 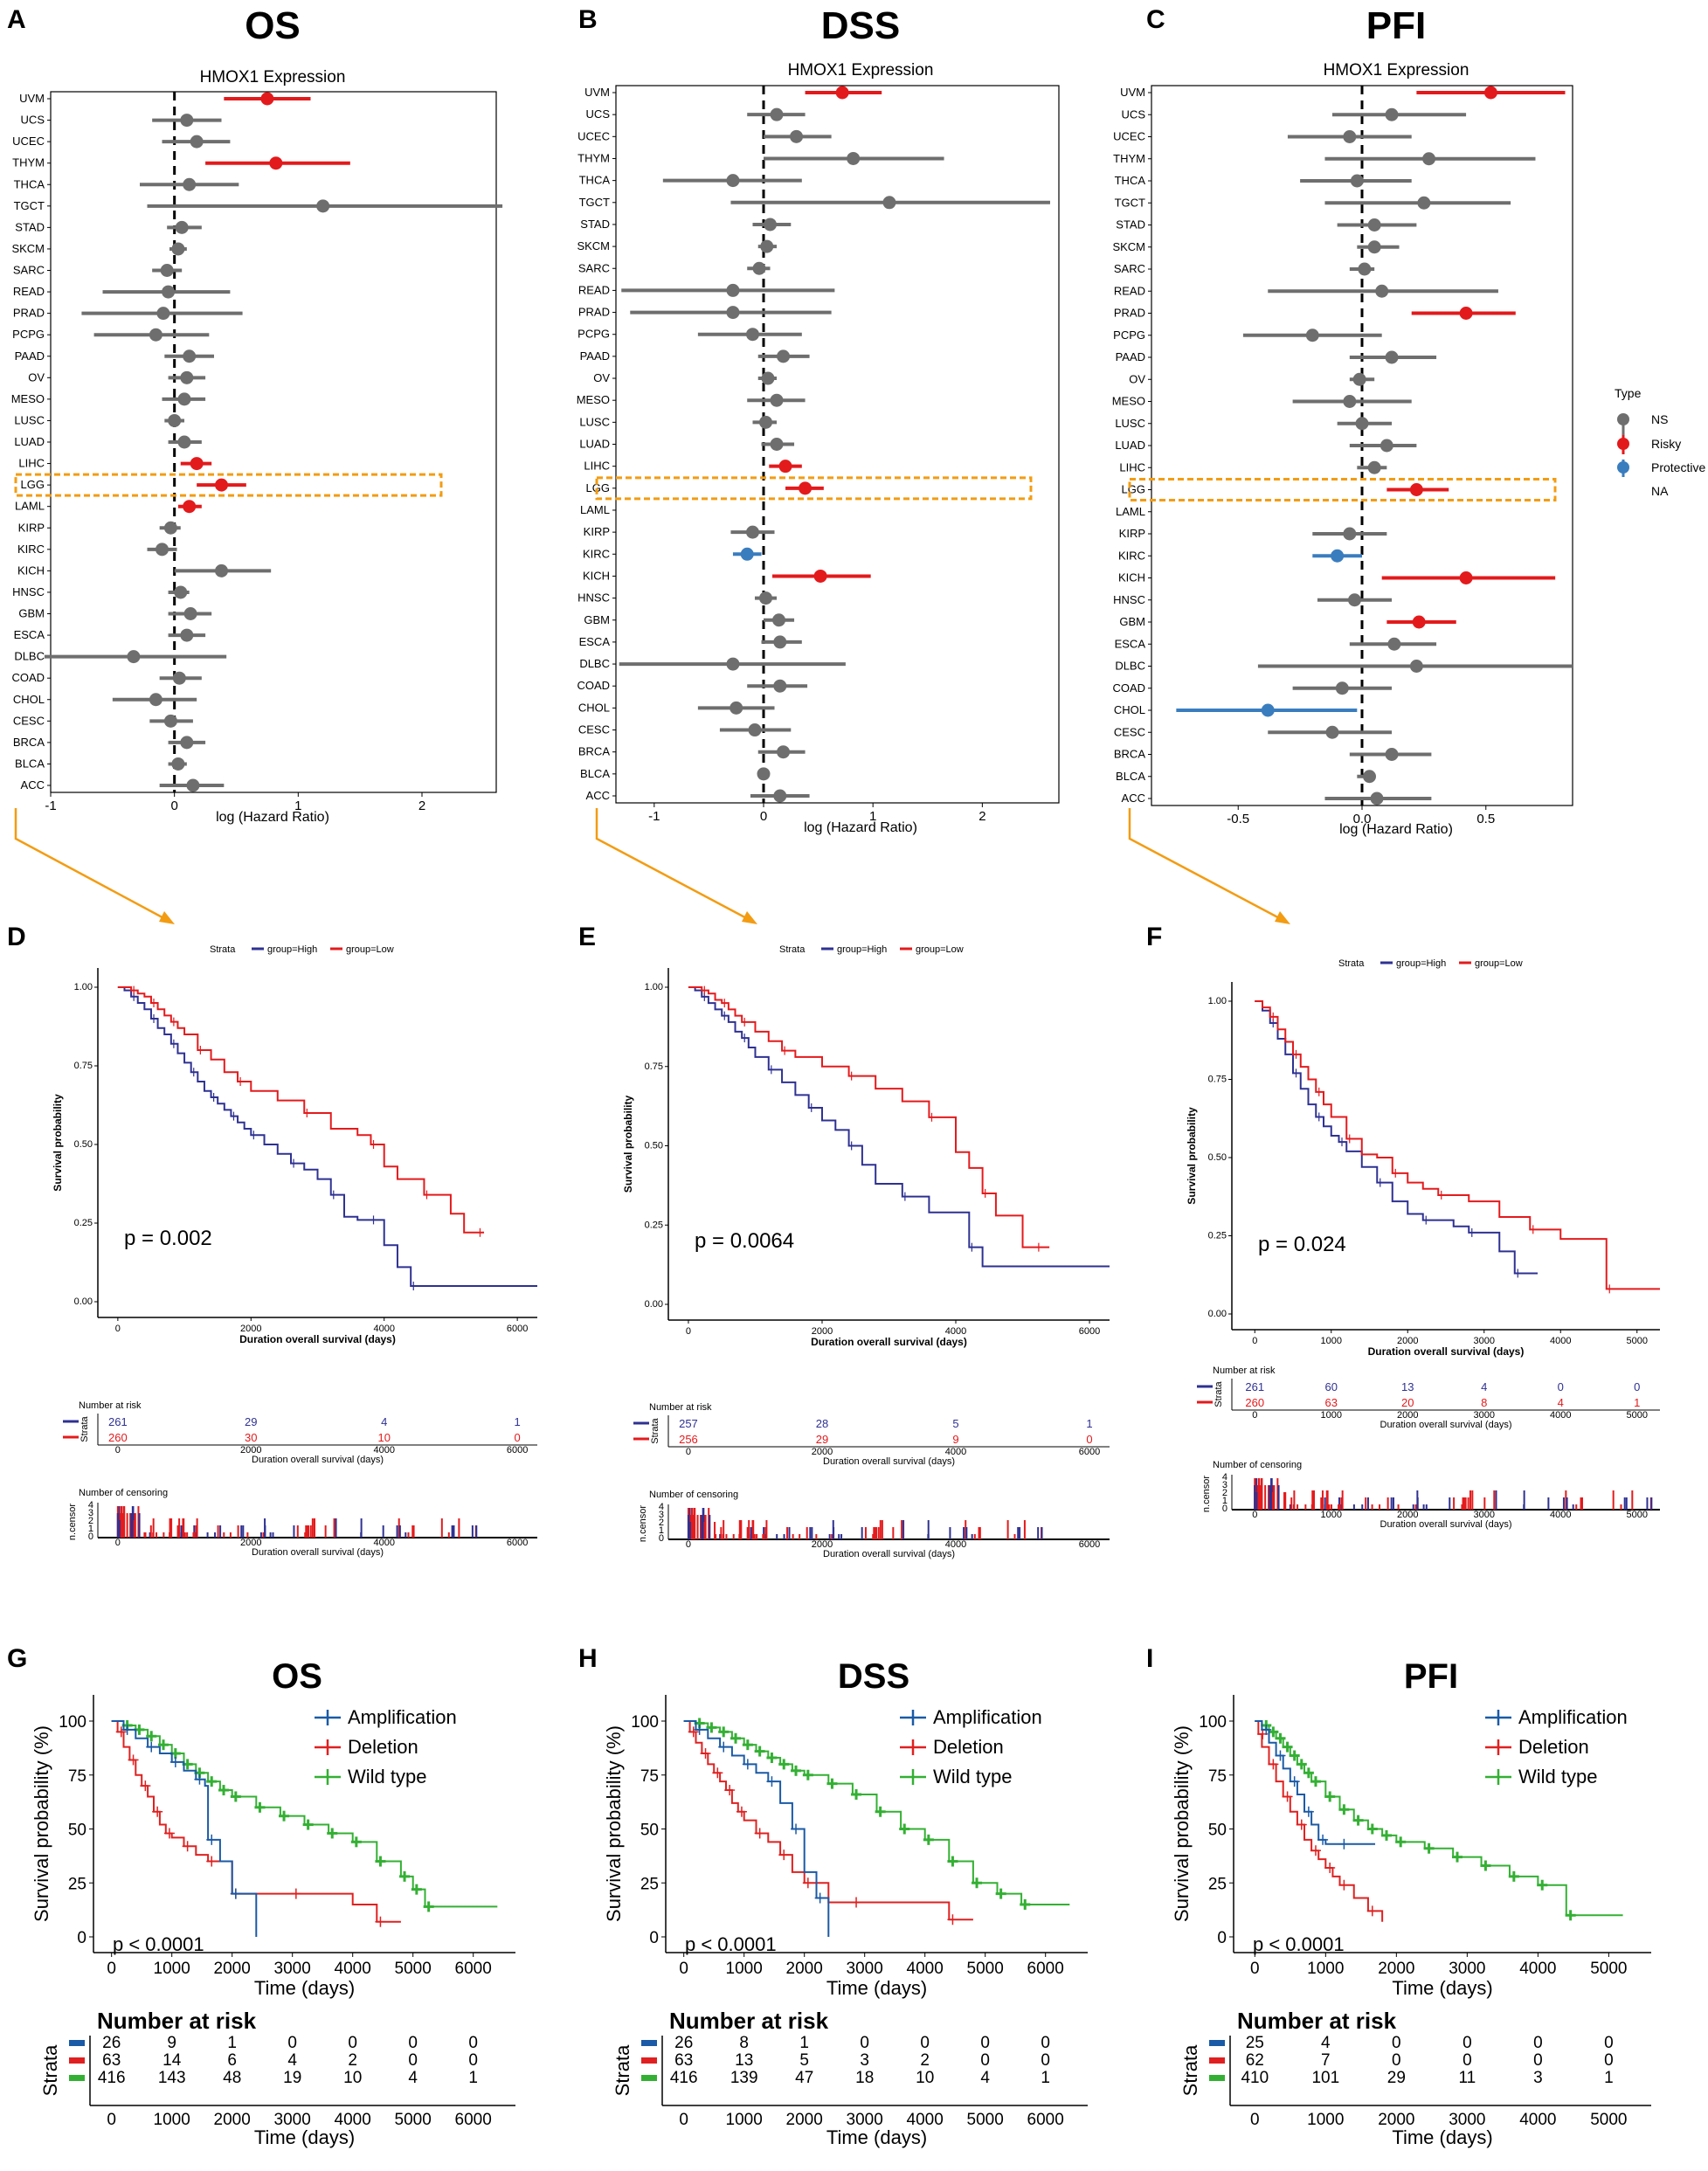 I want to click on risk-high-count: 1, so click(x=1089, y=1423).